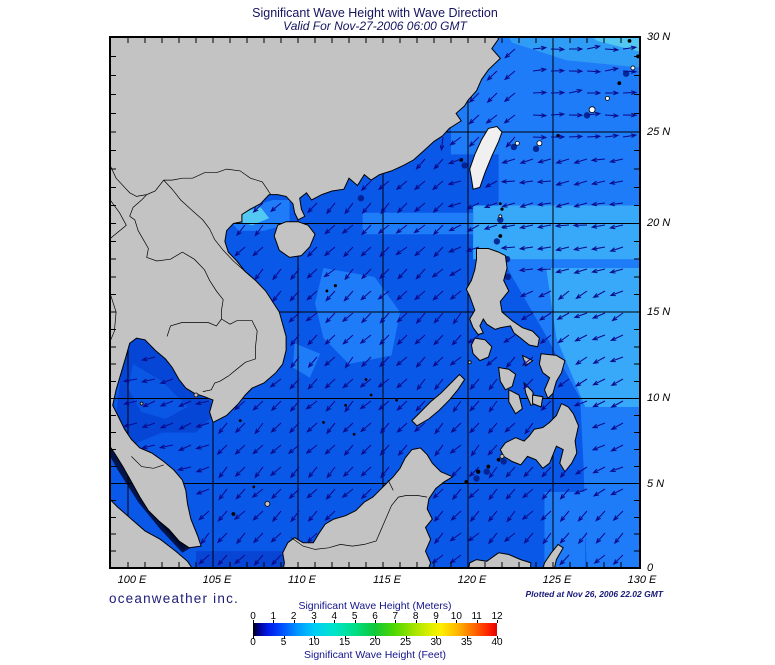 The height and width of the screenshot is (665, 775). What do you see at coordinates (659, 311) in the screenshot?
I see `lat-label-15: 15 N` at bounding box center [659, 311].